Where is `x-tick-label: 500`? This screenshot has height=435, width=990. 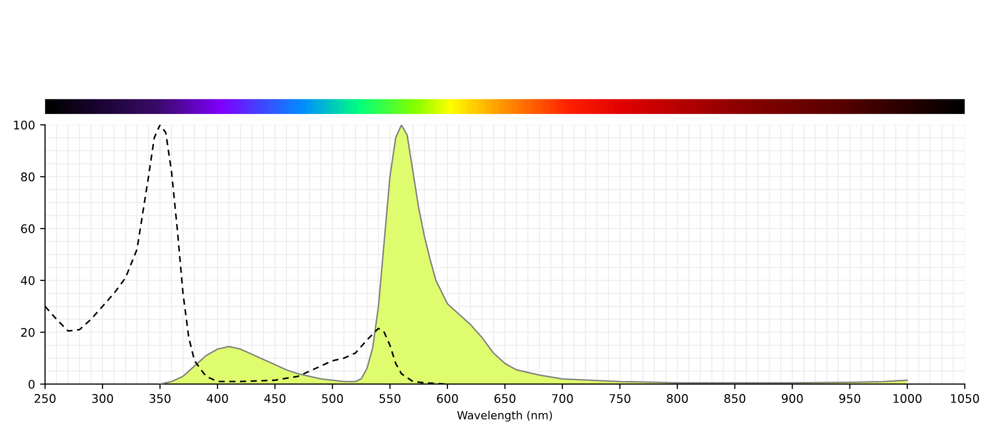
x-tick-label: 500 is located at coordinates (332, 398).